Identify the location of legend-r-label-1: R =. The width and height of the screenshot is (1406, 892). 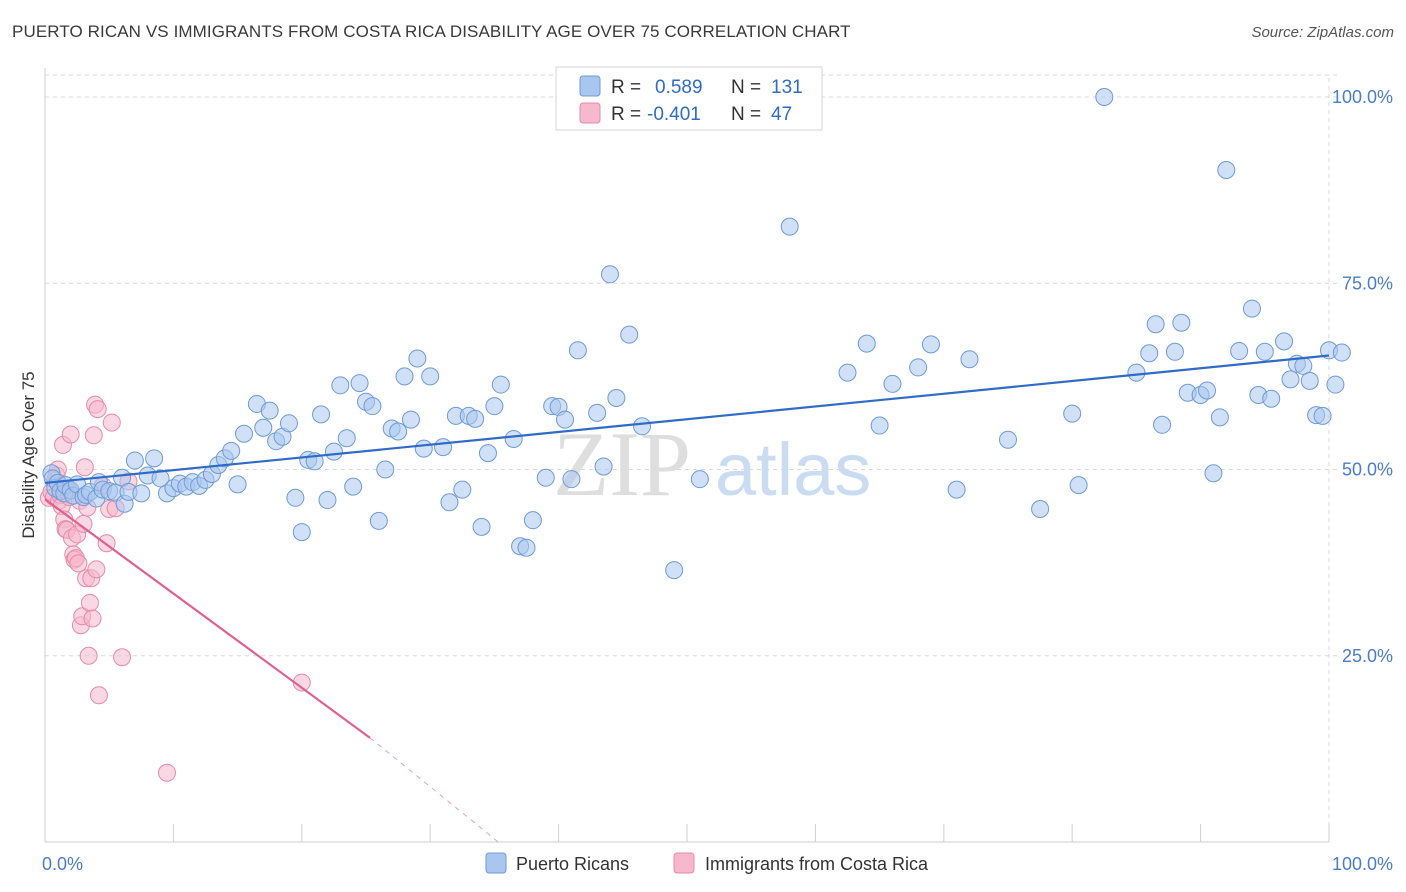
(626, 87).